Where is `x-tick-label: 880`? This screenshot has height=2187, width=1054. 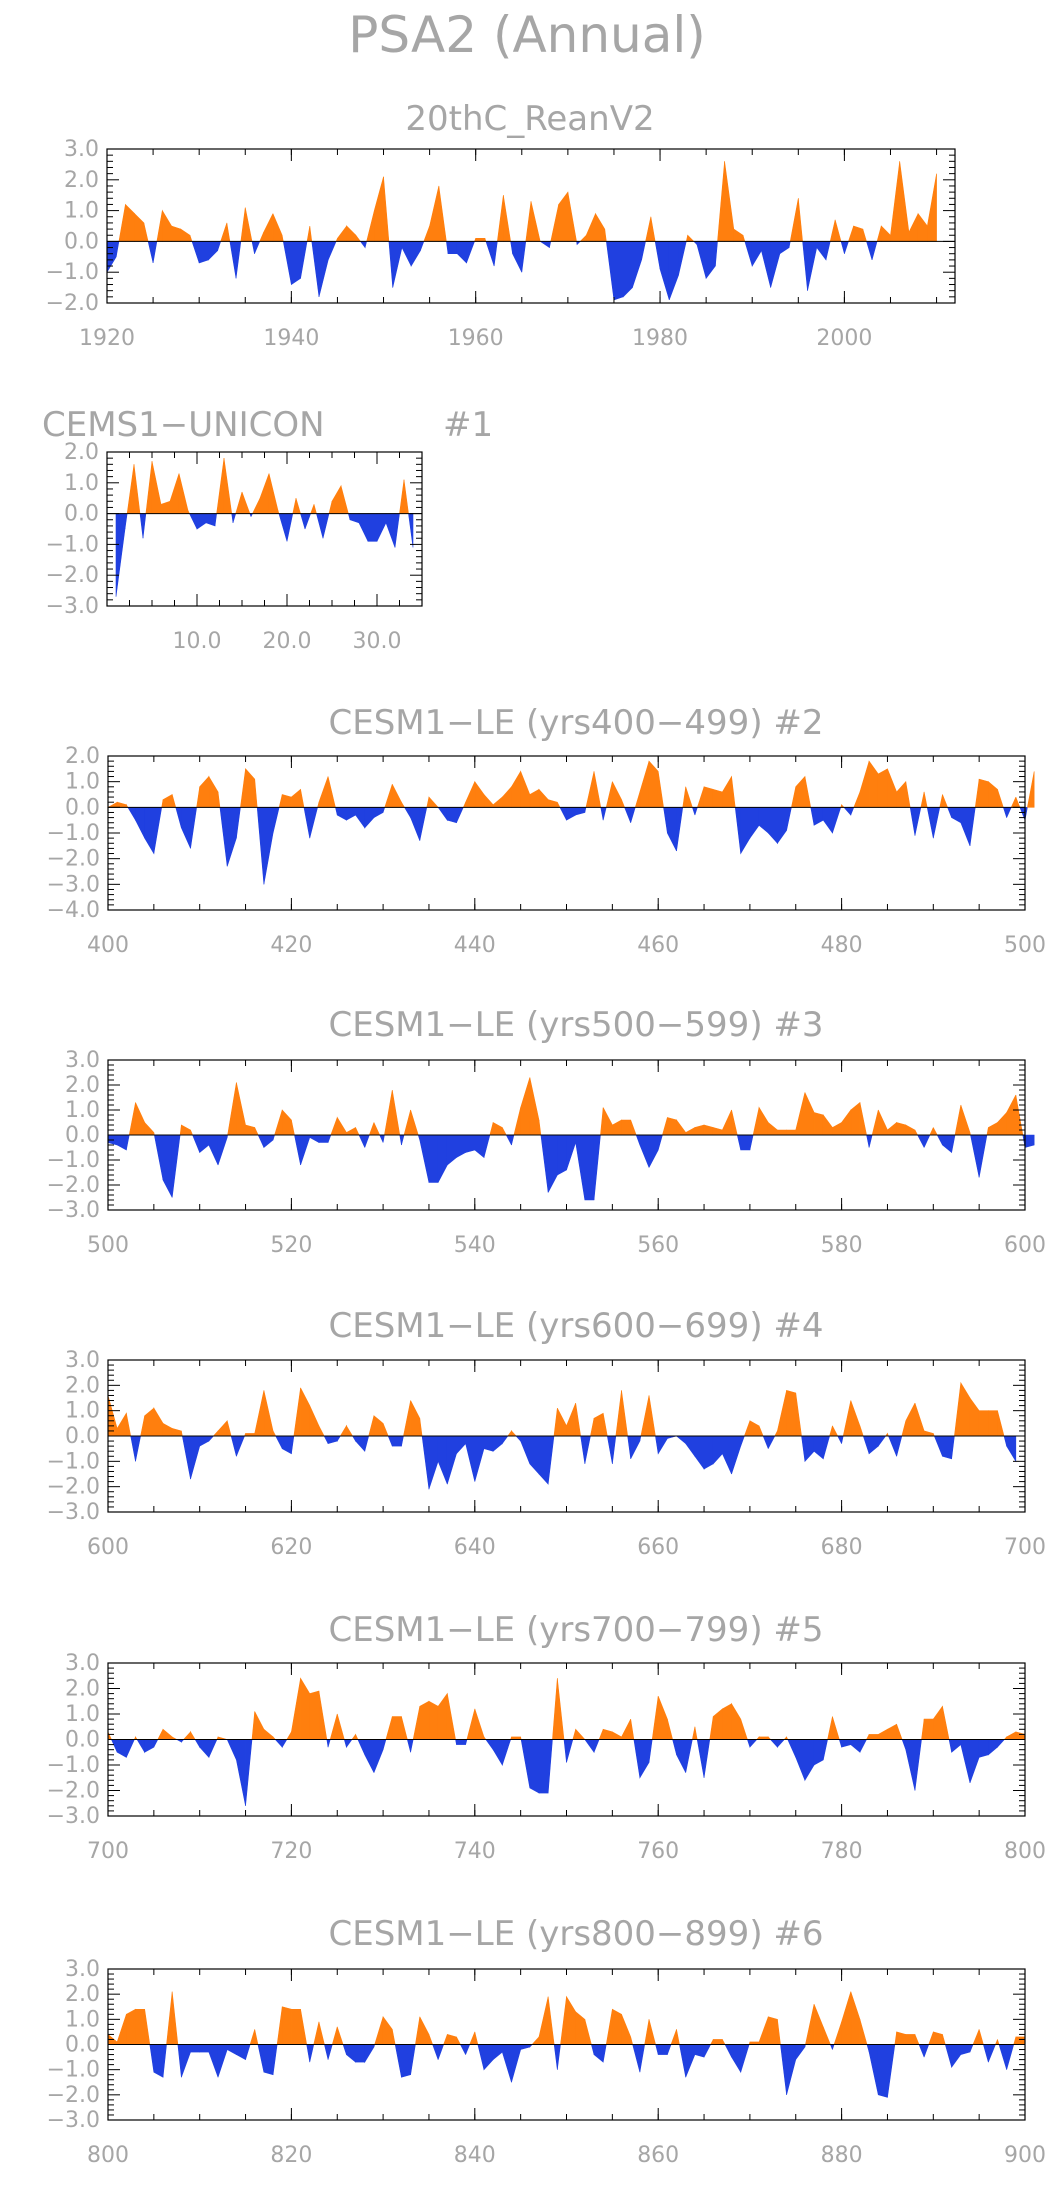
x-tick-label: 880 is located at coordinates (842, 2155).